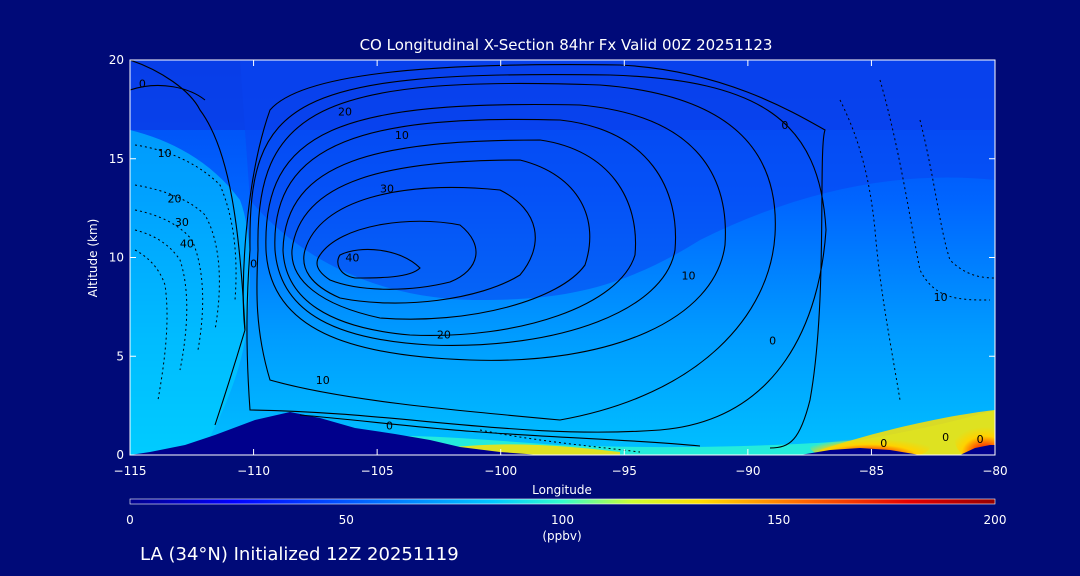 This screenshot has height=576, width=1080. Describe the element at coordinates (93, 258) in the screenshot. I see `y-axis-label: Altitude (km)` at that location.